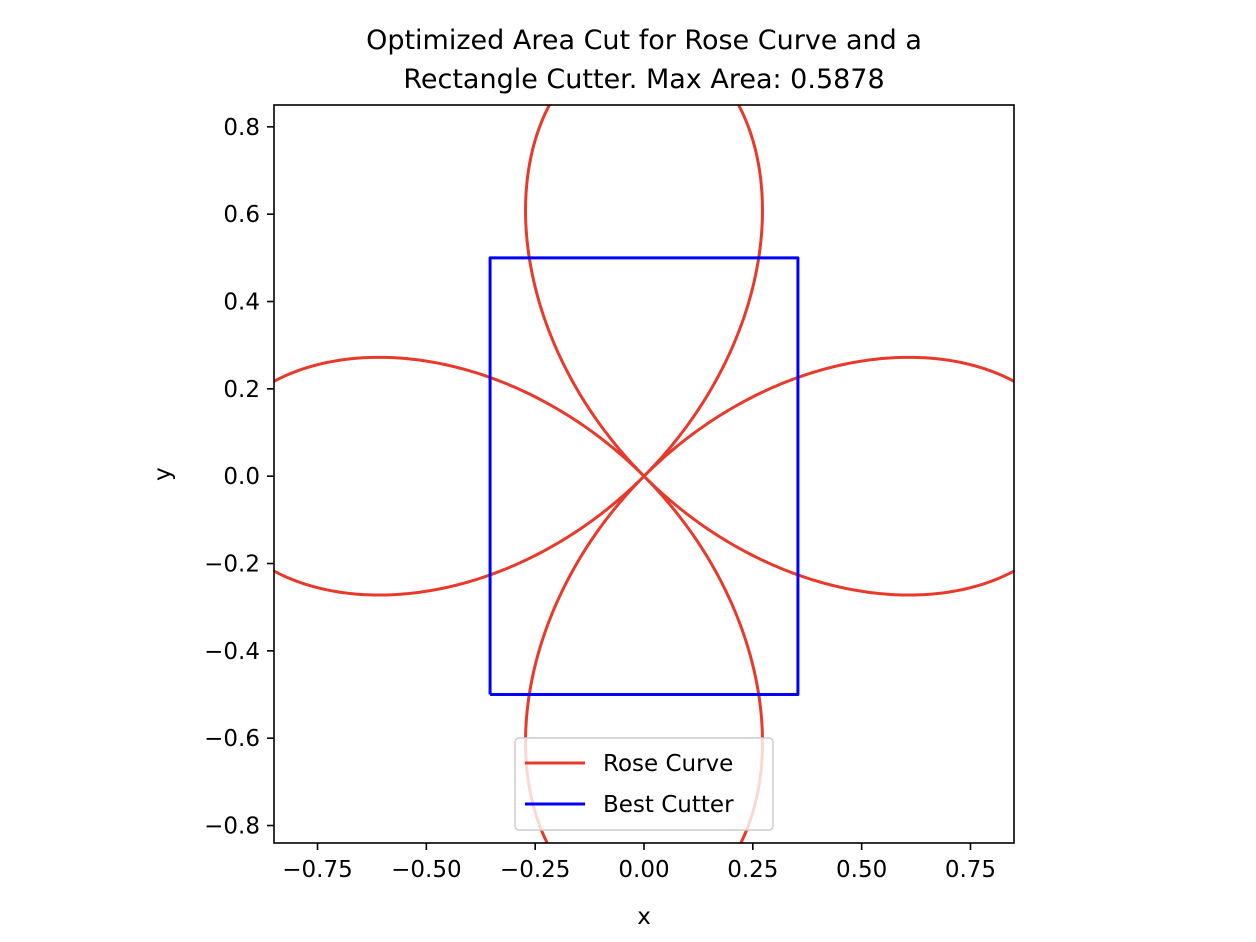  Describe the element at coordinates (241, 303) in the screenshot. I see `y-tick-label: 0.4` at that location.